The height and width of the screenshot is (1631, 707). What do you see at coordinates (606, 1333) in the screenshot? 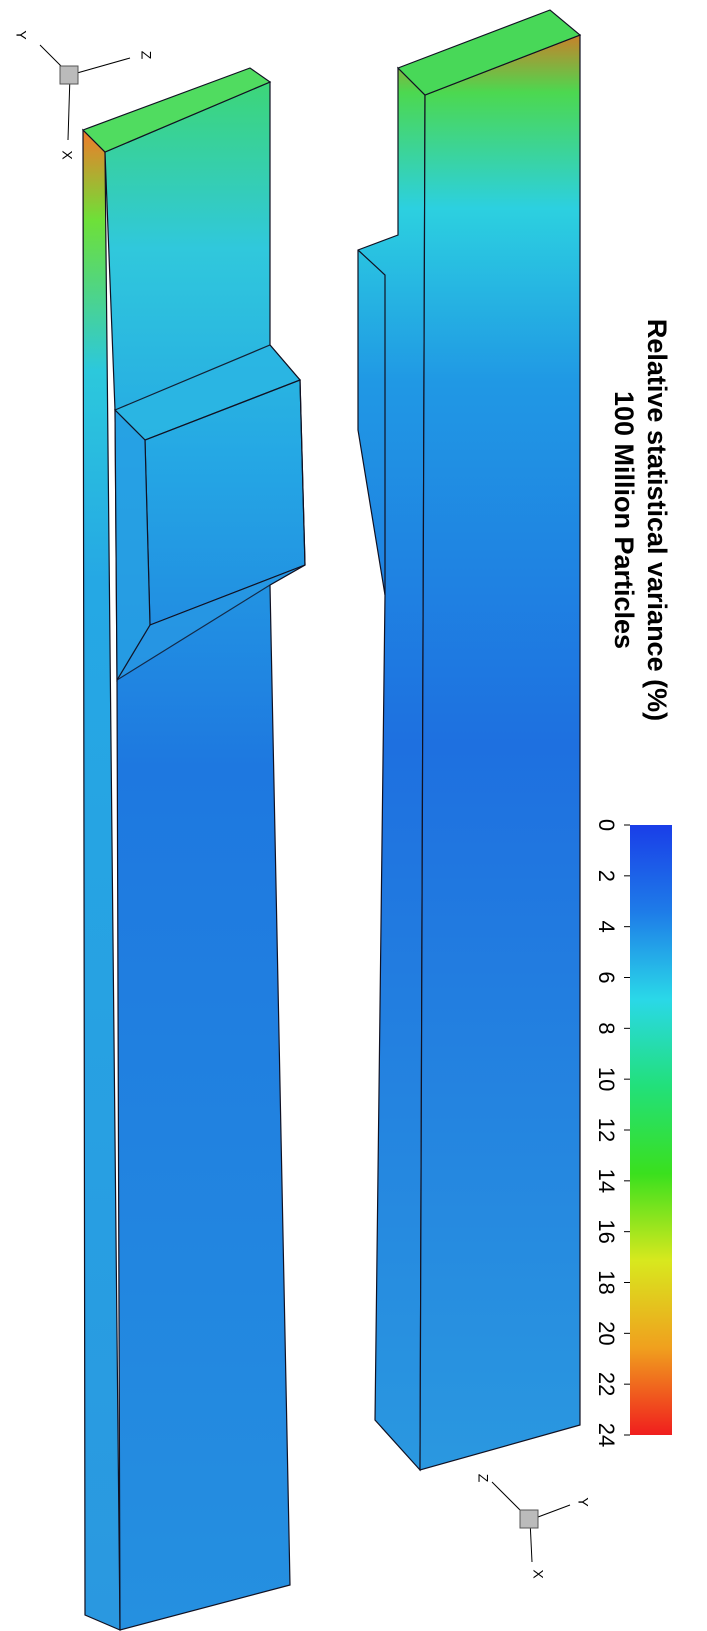
I see `colorbar-tick-label: 20` at bounding box center [606, 1333].